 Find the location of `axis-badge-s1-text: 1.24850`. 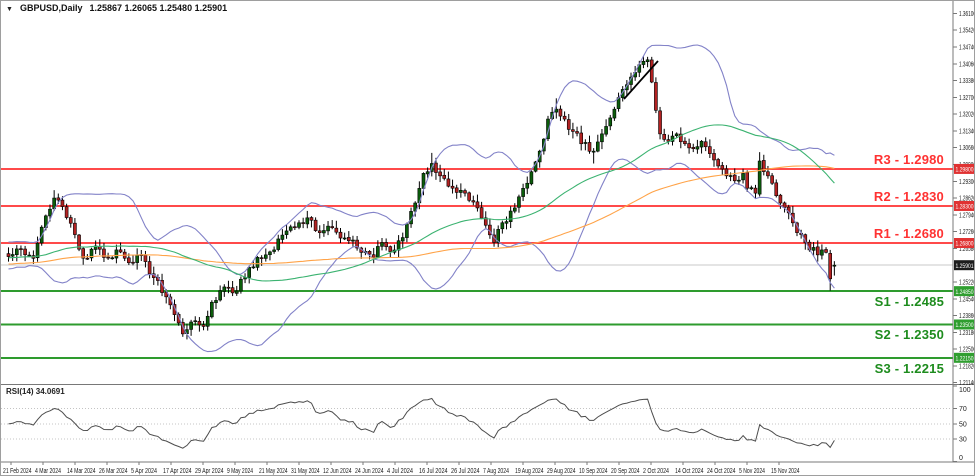

axis-badge-s1-text: 1.24850 is located at coordinates (965, 292).